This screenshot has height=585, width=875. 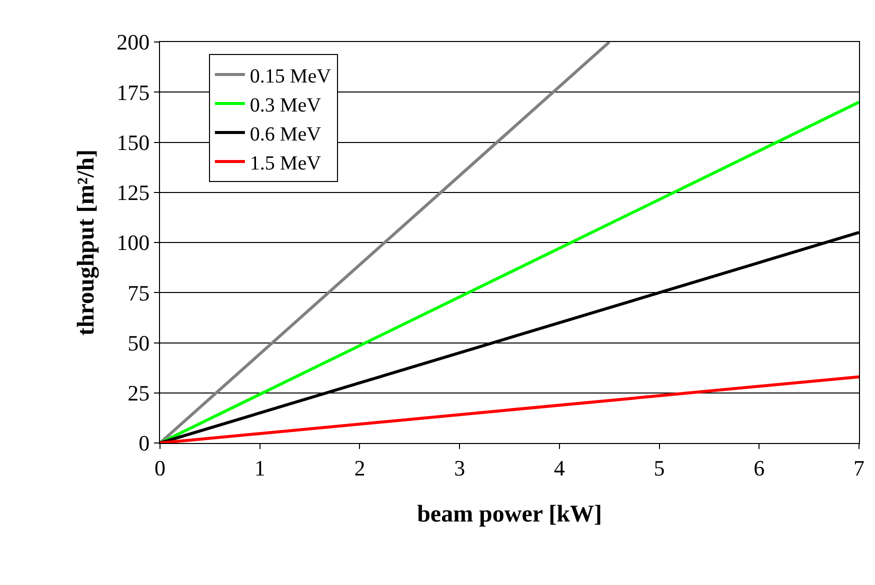 I want to click on y-tick-label: 50, so click(x=139, y=343).